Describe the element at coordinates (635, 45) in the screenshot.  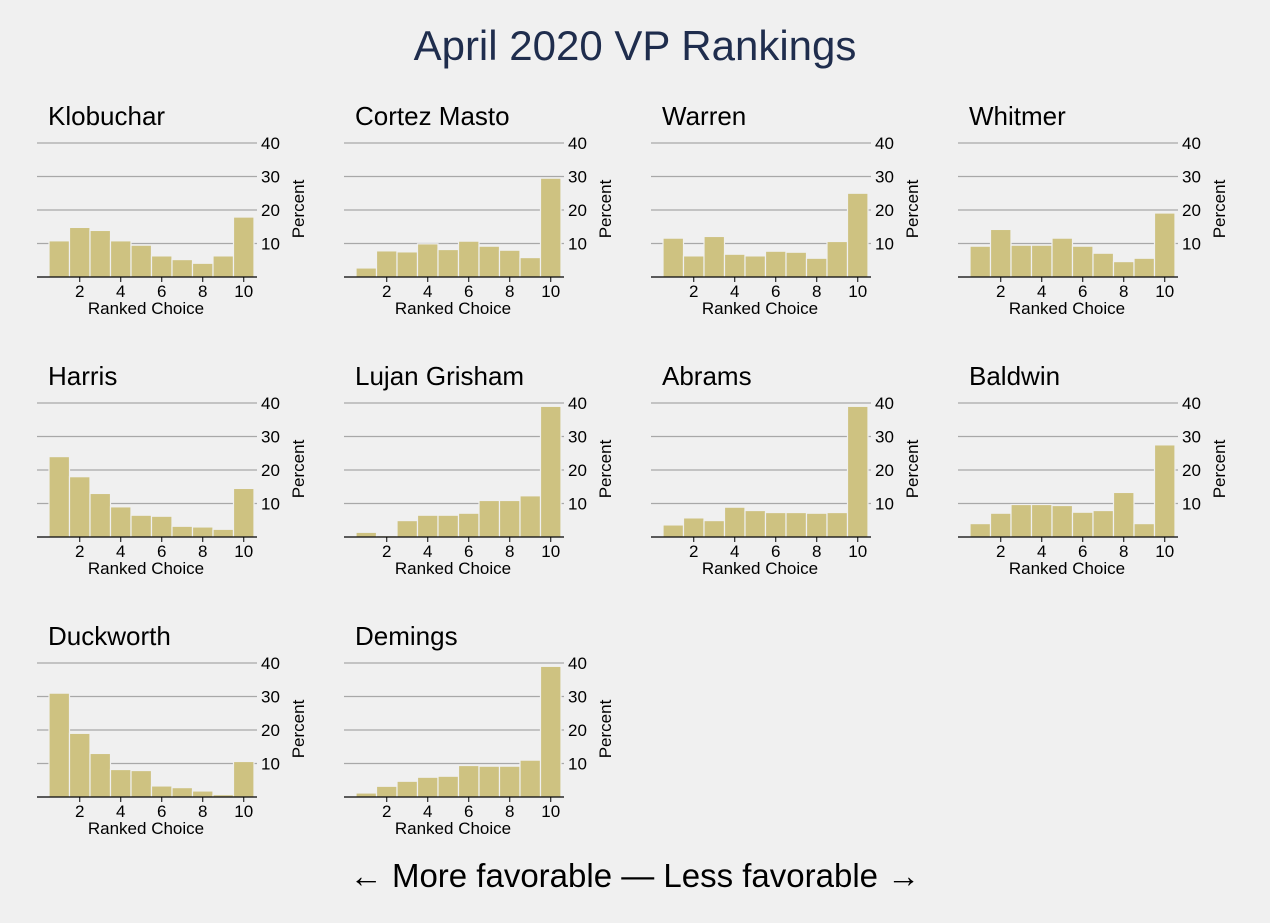
I see `page-title: April 2020 VP Rankings` at that location.